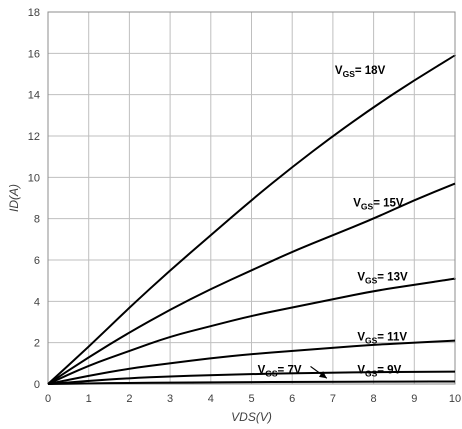  What do you see at coordinates (34, 137) in the screenshot?
I see `y-tick-label: 12` at bounding box center [34, 137].